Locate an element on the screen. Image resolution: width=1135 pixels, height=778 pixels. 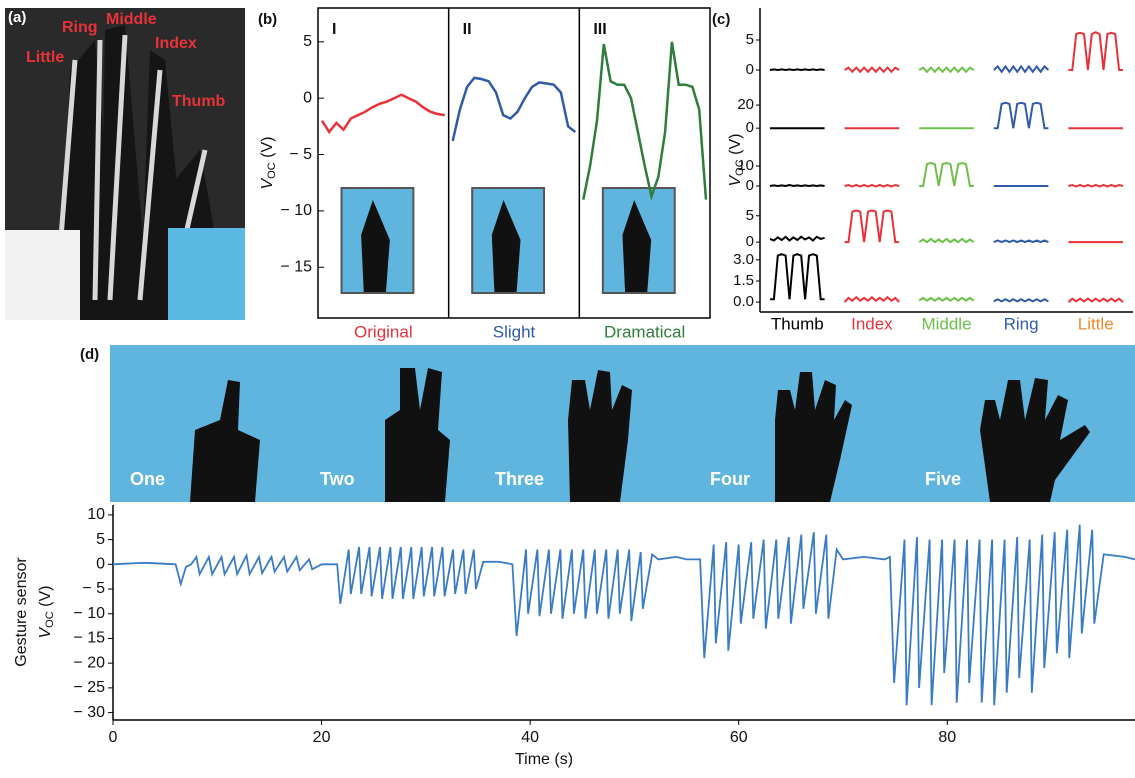
finger-label: Ring is located at coordinates (80, 27).